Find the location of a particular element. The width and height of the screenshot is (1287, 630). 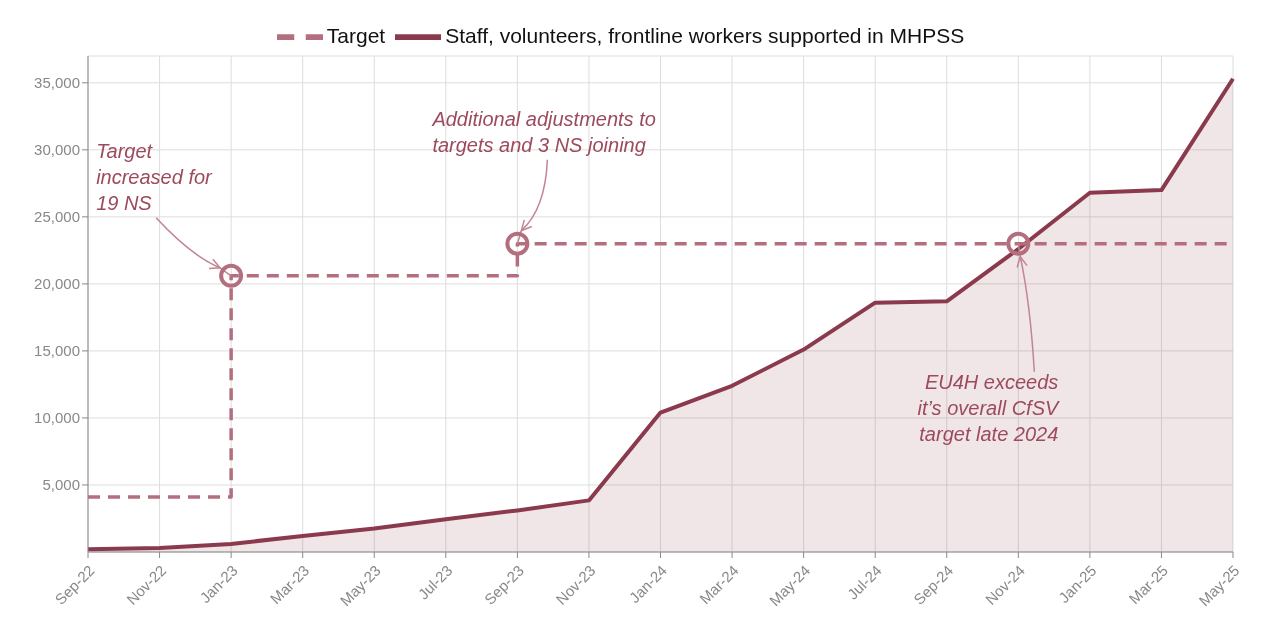

annotation: Additional adjustments to targets and 3 NS joining is located at coordinates (543, 131).